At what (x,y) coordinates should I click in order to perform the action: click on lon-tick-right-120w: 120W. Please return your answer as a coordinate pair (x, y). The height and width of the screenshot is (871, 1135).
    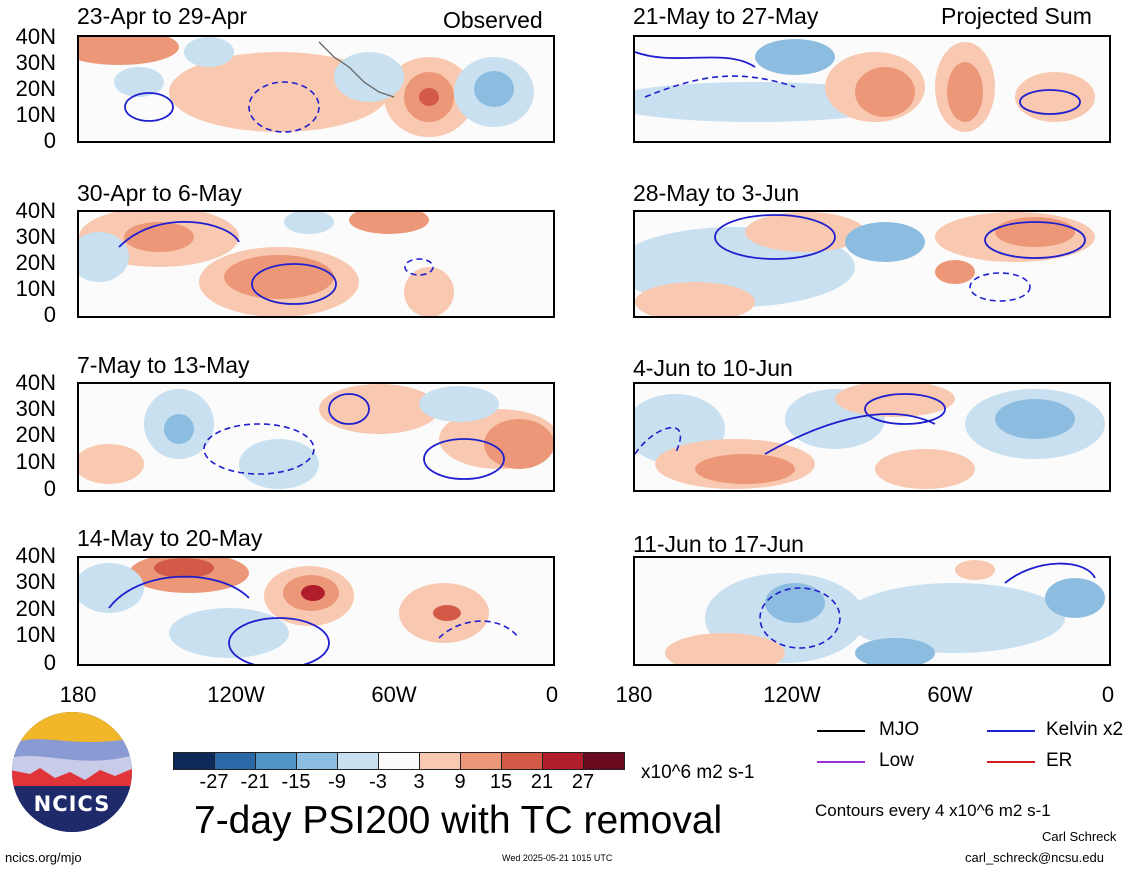
    Looking at the image, I should click on (792, 694).